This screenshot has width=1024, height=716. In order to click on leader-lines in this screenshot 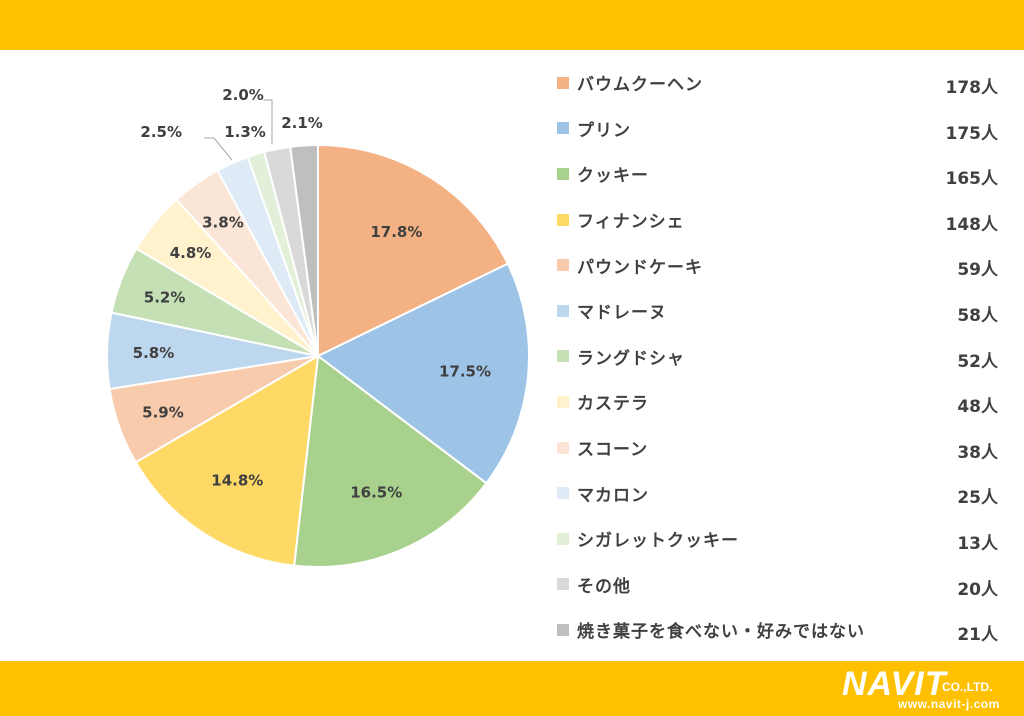, I will do `click(238, 130)`.